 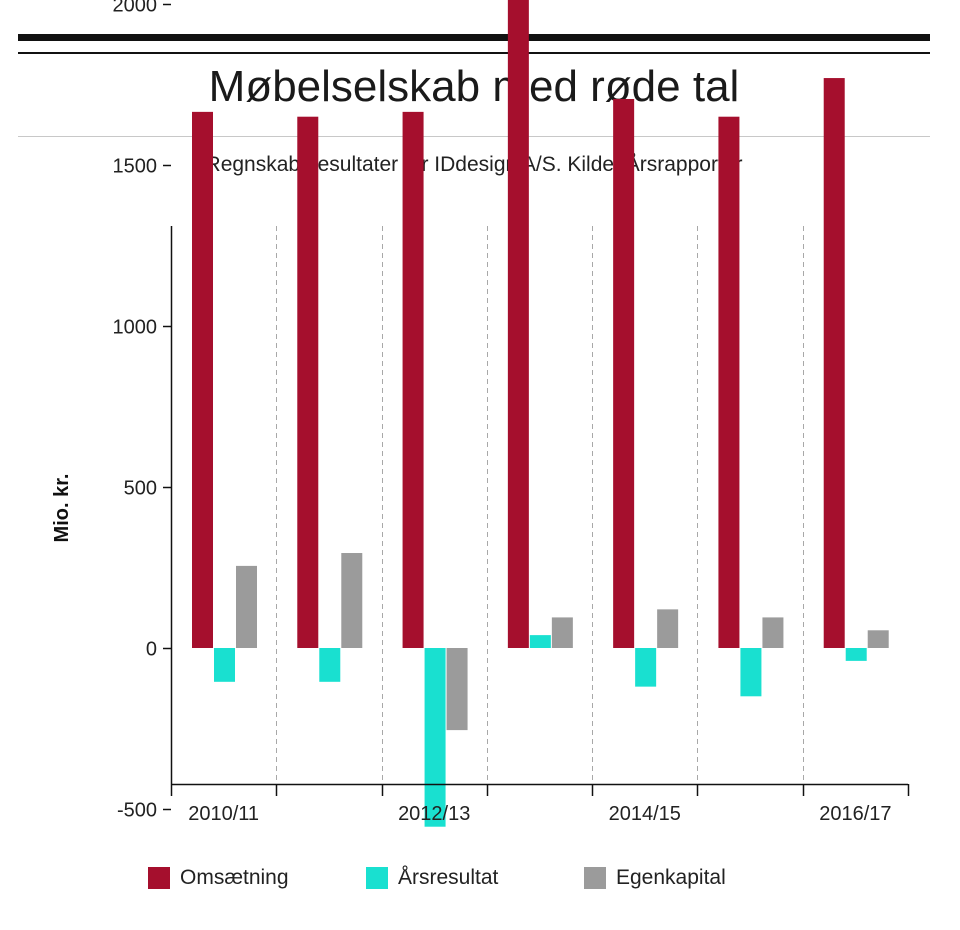 I want to click on legend-label-omsaetning: Omsætning, so click(x=234, y=877).